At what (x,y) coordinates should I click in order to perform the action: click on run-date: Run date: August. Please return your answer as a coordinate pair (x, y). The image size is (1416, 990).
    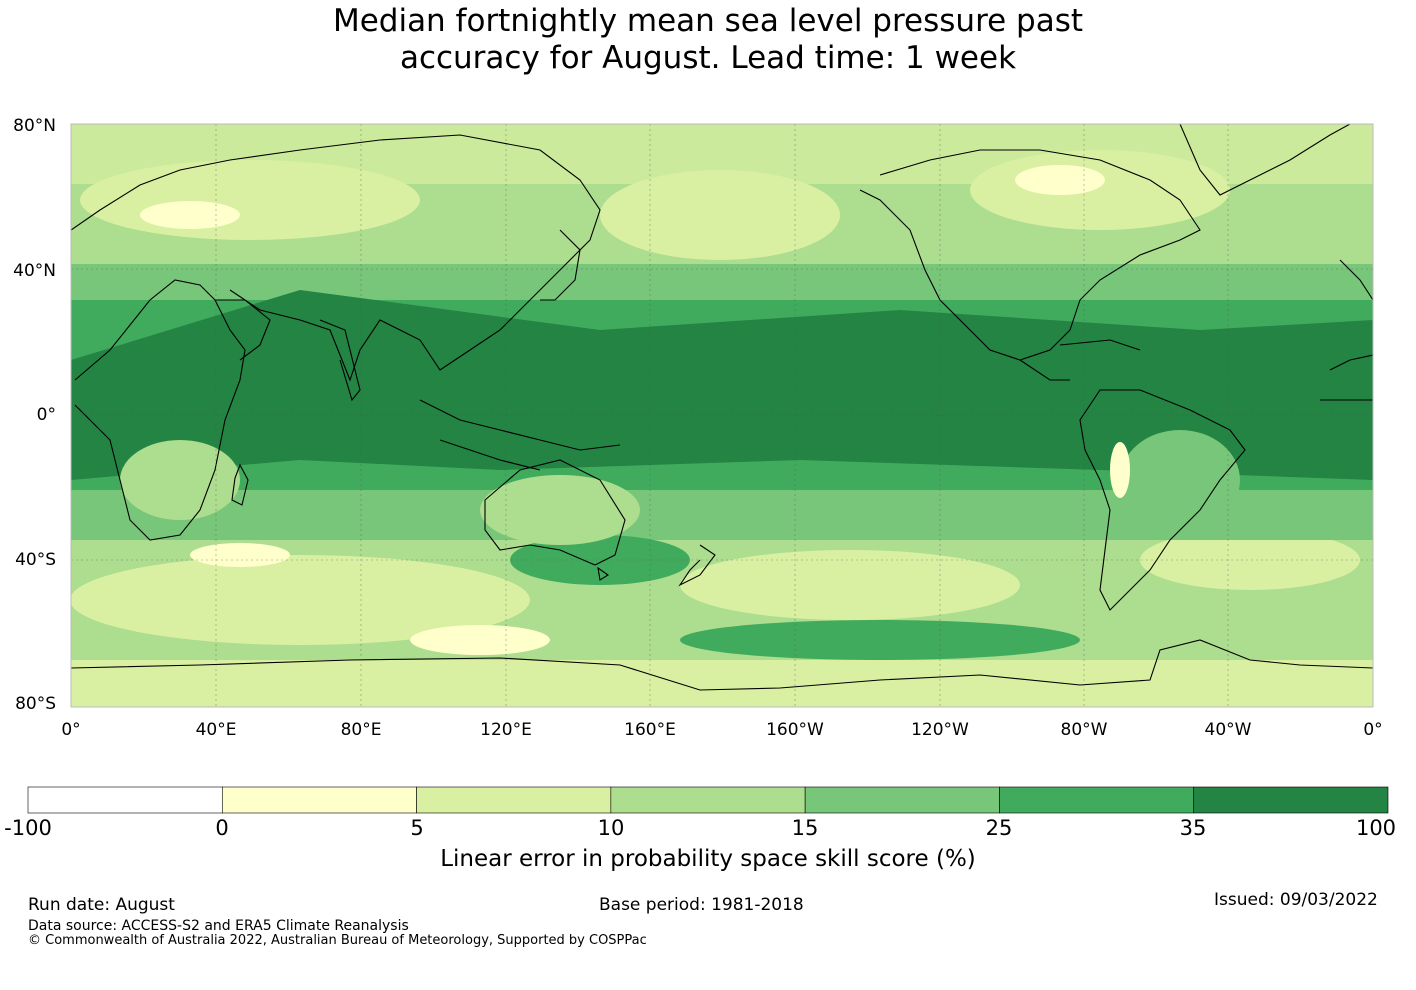
    Looking at the image, I should click on (101, 905).